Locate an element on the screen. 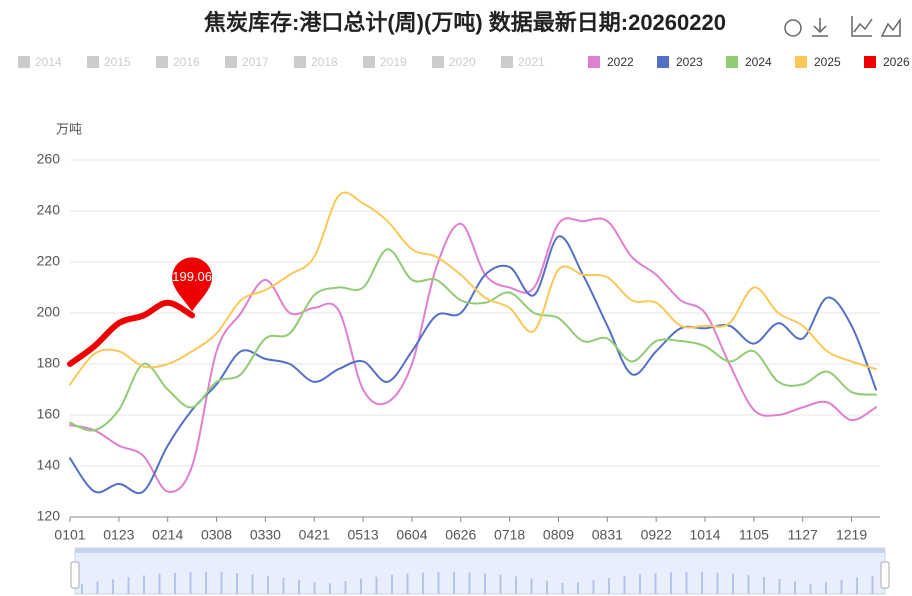 The image size is (912, 596). x-tick-label: 0123 is located at coordinates (118, 535).